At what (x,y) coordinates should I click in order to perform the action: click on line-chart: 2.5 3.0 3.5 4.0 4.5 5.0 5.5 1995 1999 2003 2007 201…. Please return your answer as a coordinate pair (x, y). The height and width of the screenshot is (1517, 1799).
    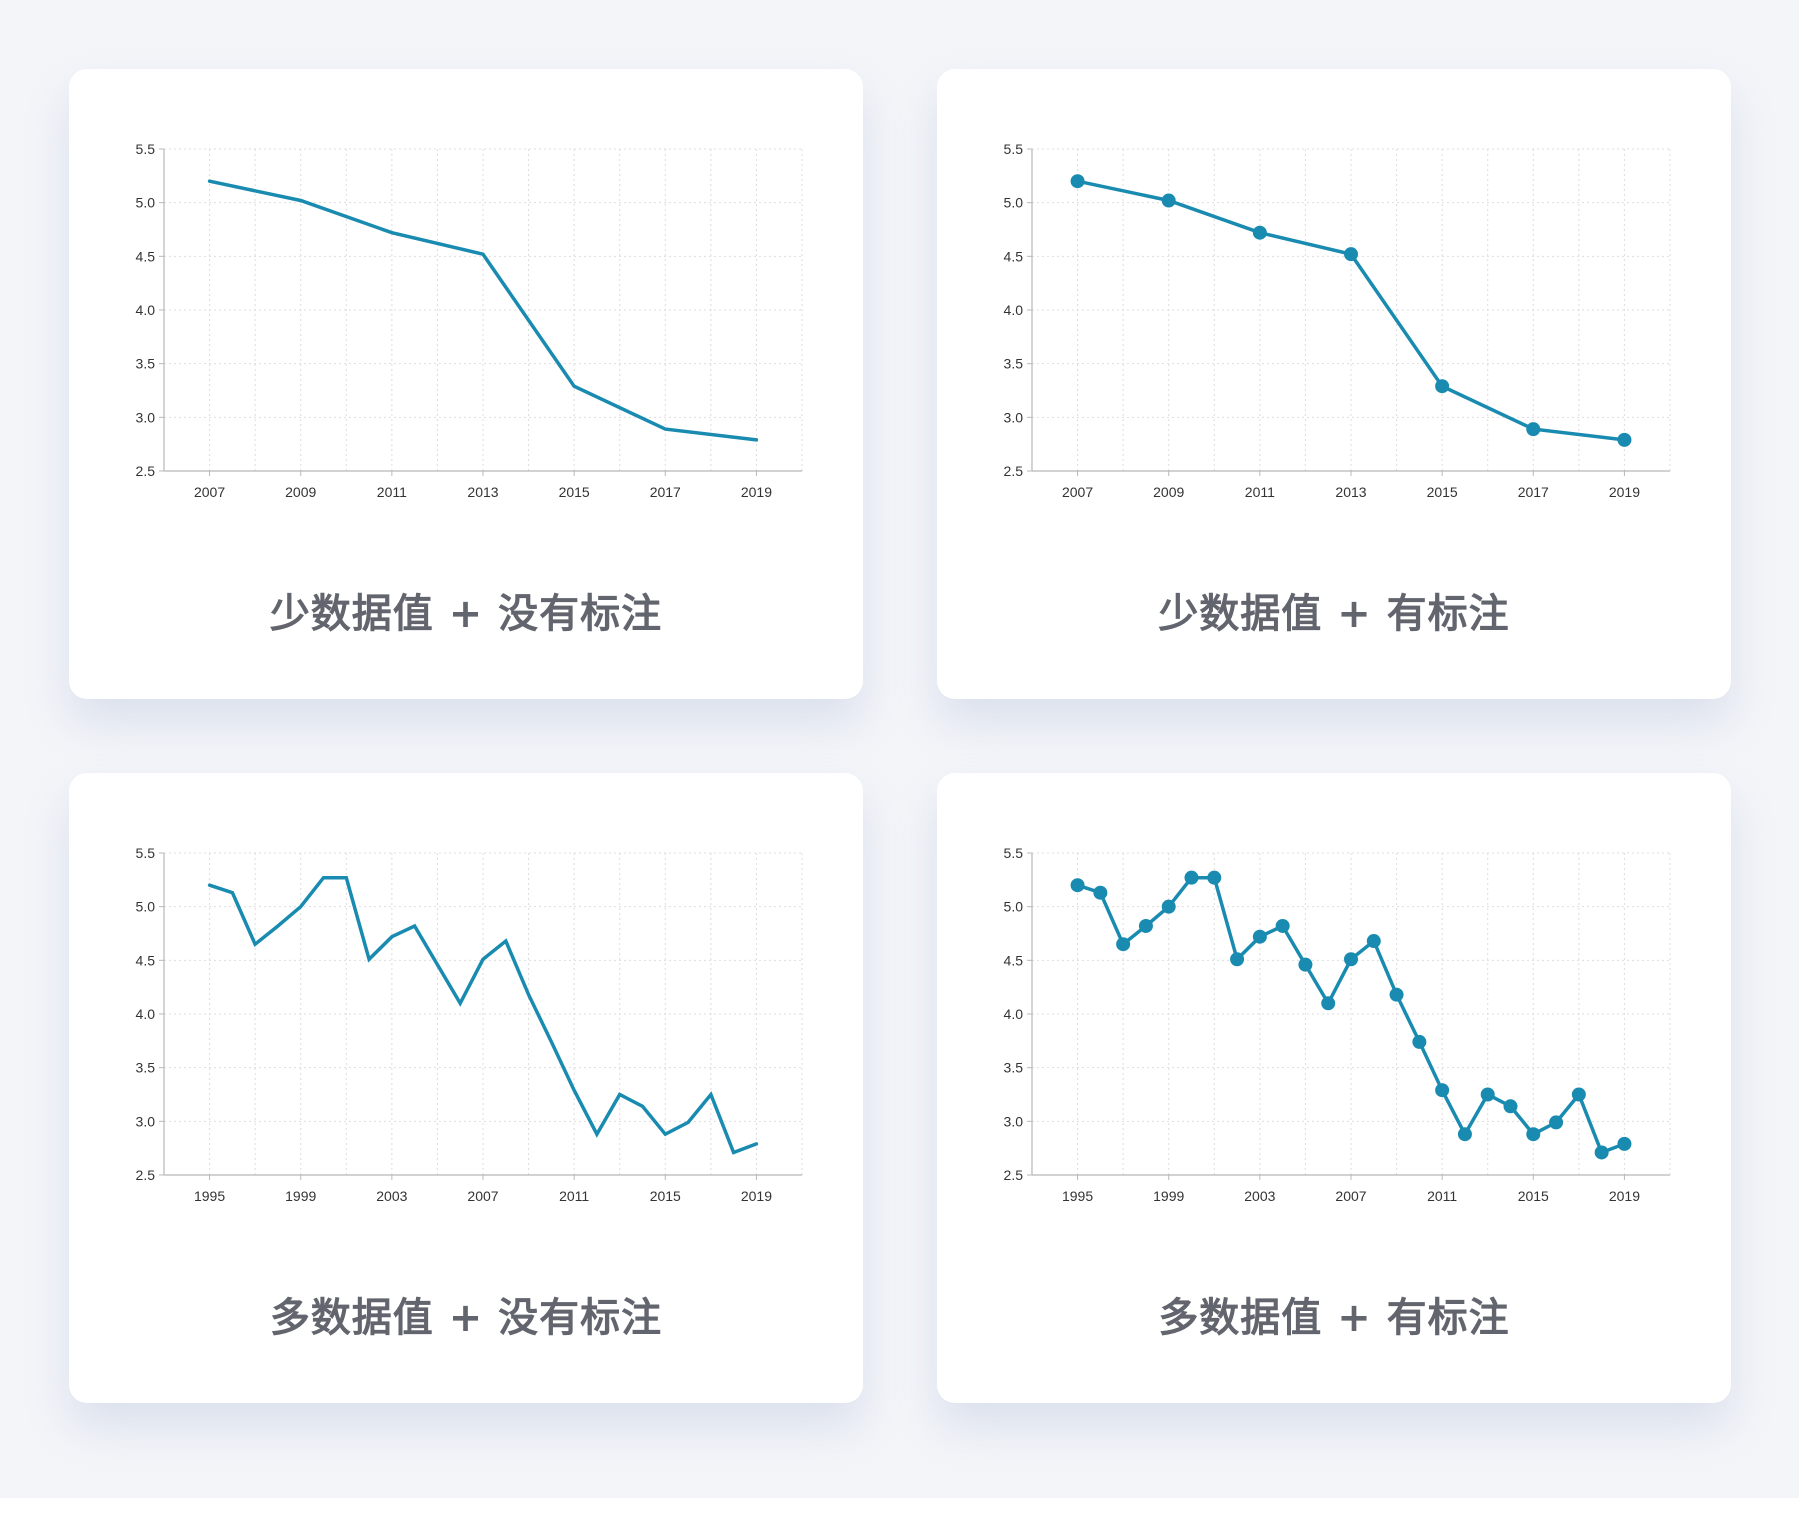
    Looking at the image, I should click on (469, 1024).